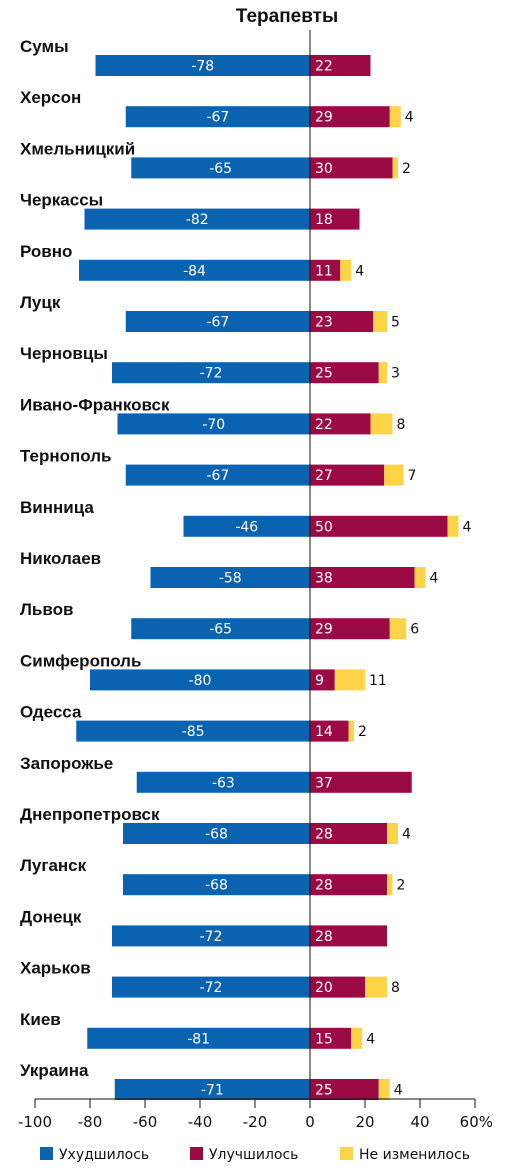  I want to click on data-label-improved: 14, so click(324, 732).